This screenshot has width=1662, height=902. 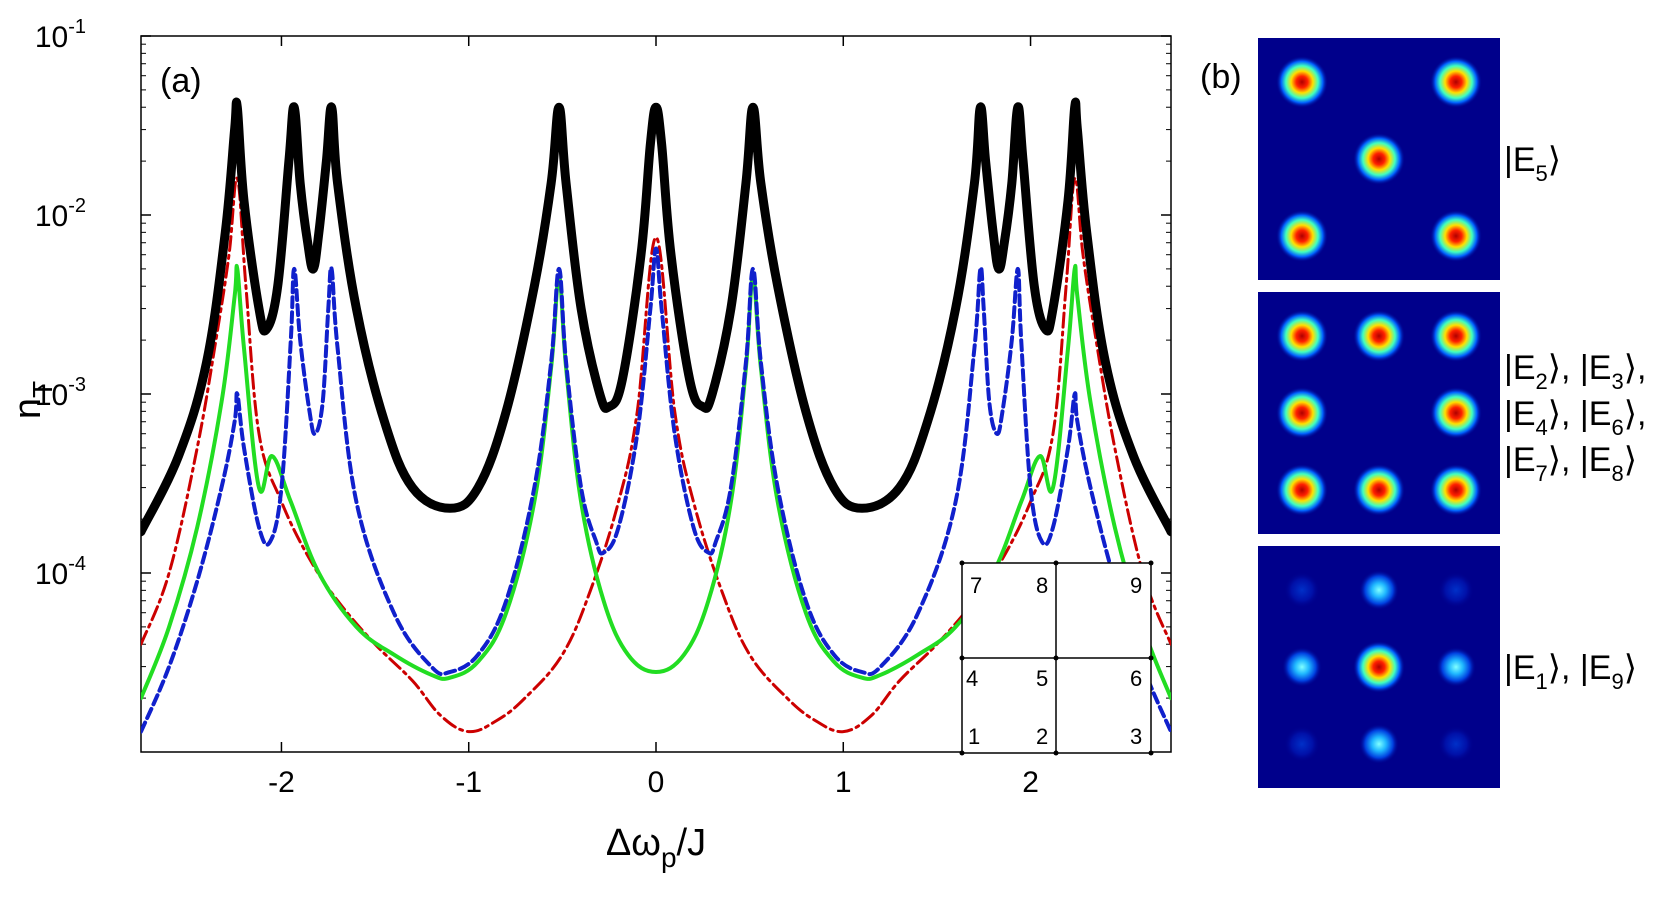 What do you see at coordinates (972, 678) in the screenshot?
I see `inset-label-4: 4` at bounding box center [972, 678].